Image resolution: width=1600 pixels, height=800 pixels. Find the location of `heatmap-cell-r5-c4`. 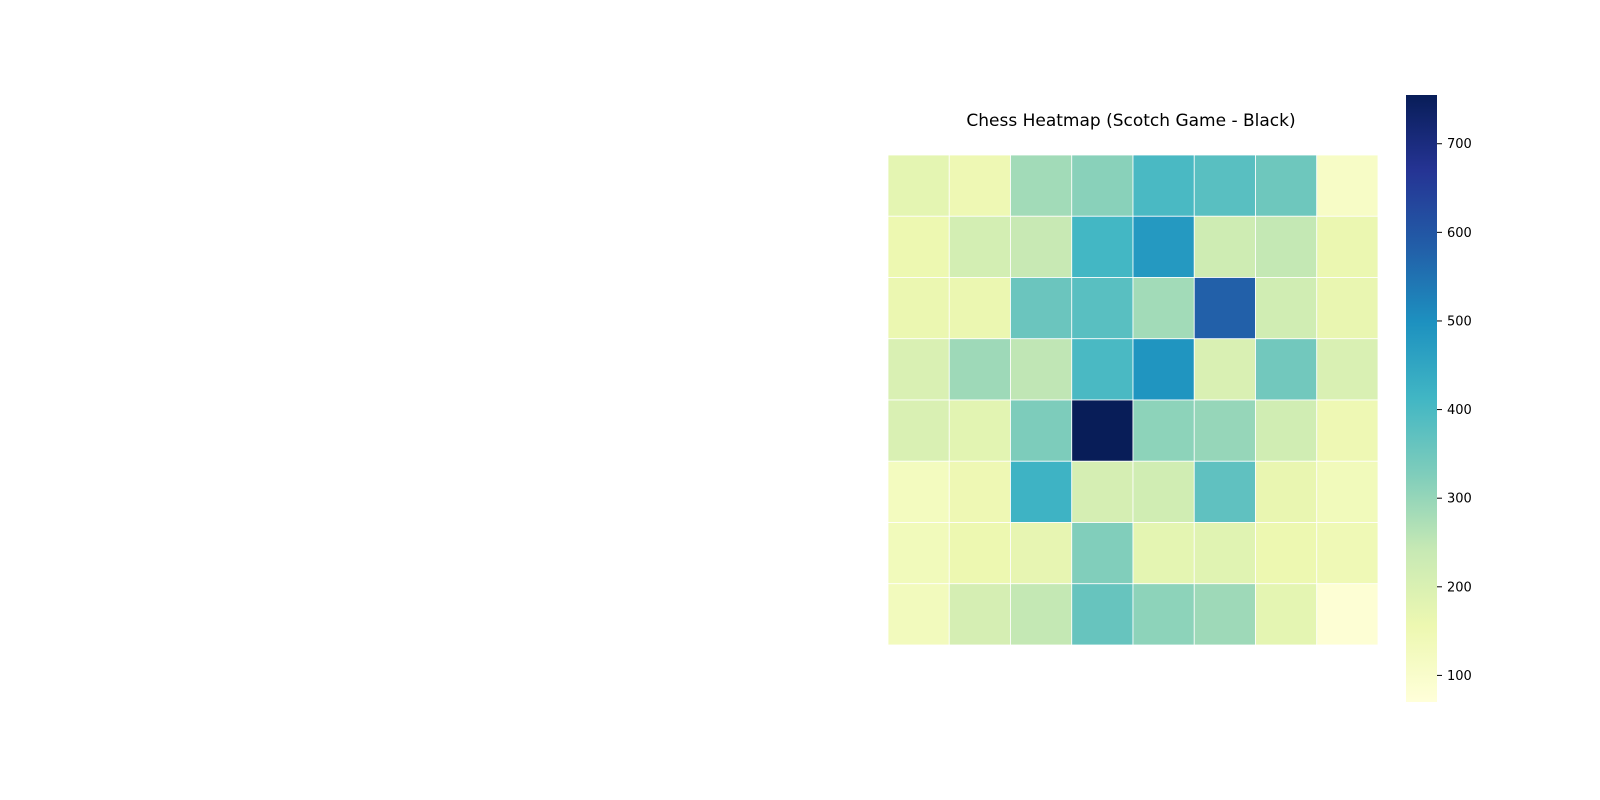

heatmap-cell-r5-c4 is located at coordinates (1163, 491).